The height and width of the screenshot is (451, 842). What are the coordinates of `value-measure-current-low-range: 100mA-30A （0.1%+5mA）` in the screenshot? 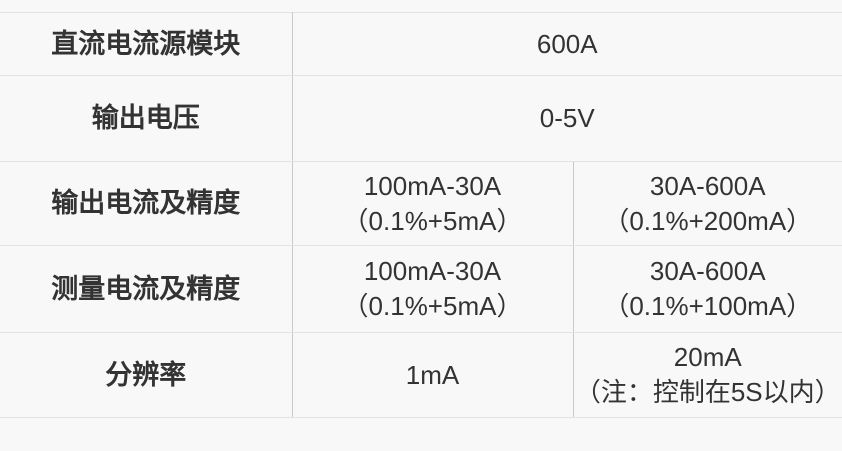 It's located at (432, 289).